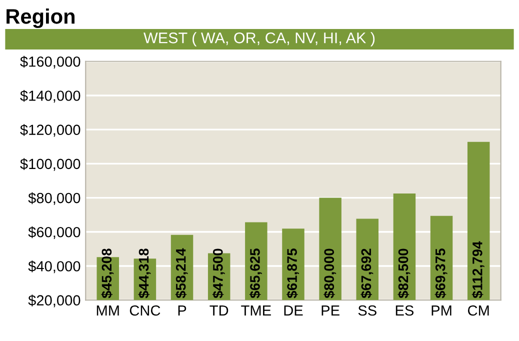 The height and width of the screenshot is (341, 519). Describe the element at coordinates (144, 273) in the screenshot. I see `data-label: $44,318` at that location.